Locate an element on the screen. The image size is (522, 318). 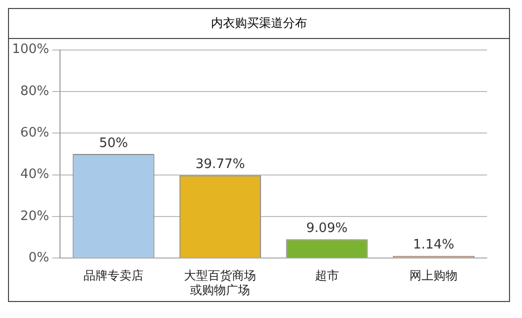
x-tick-label: 大型百货商场或购物广场 is located at coordinates (220, 282).